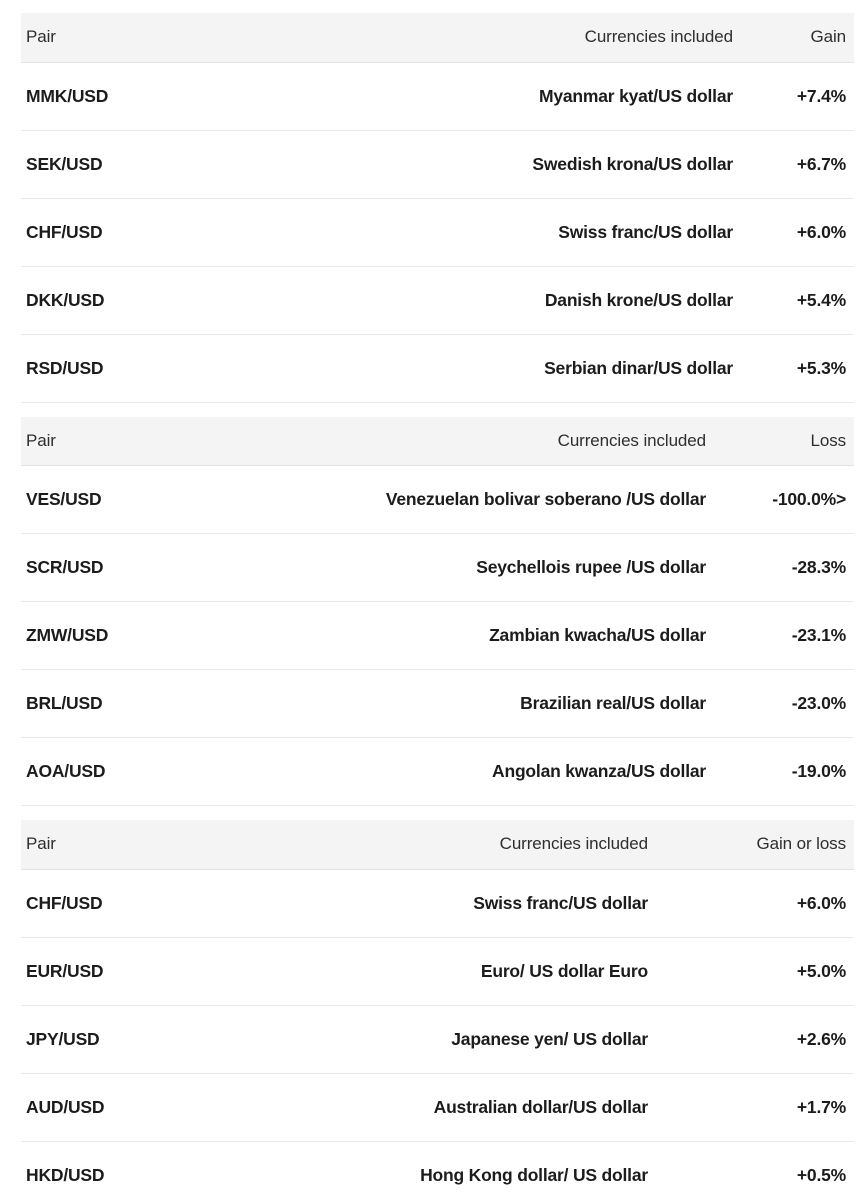  What do you see at coordinates (763, 1039) in the screenshot?
I see `value-cell: +2.6%` at bounding box center [763, 1039].